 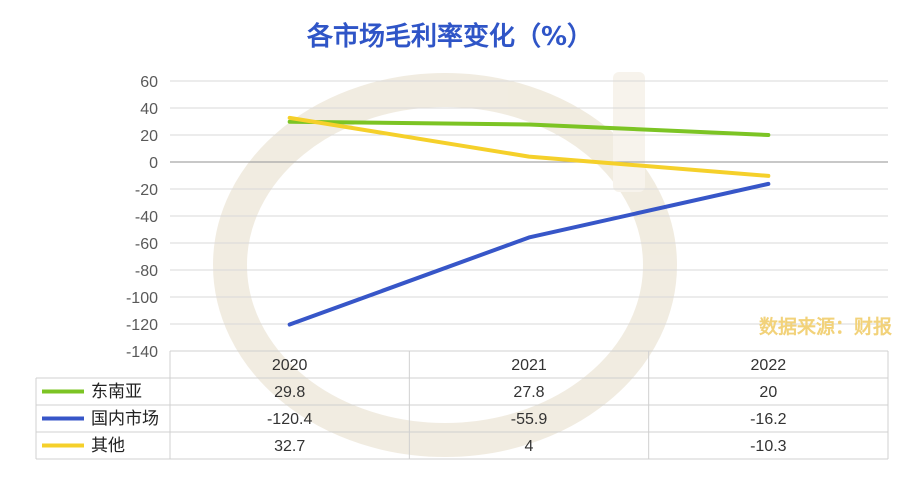 I want to click on source-note: 数据来源：财报, so click(x=825, y=326).